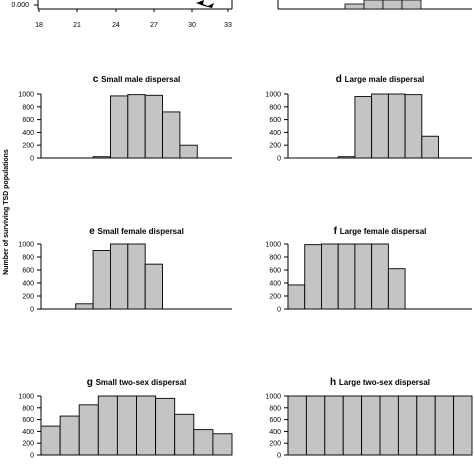  What do you see at coordinates (141, 231) in the screenshot?
I see `panel-title-text: Small female dispersal` at bounding box center [141, 231].